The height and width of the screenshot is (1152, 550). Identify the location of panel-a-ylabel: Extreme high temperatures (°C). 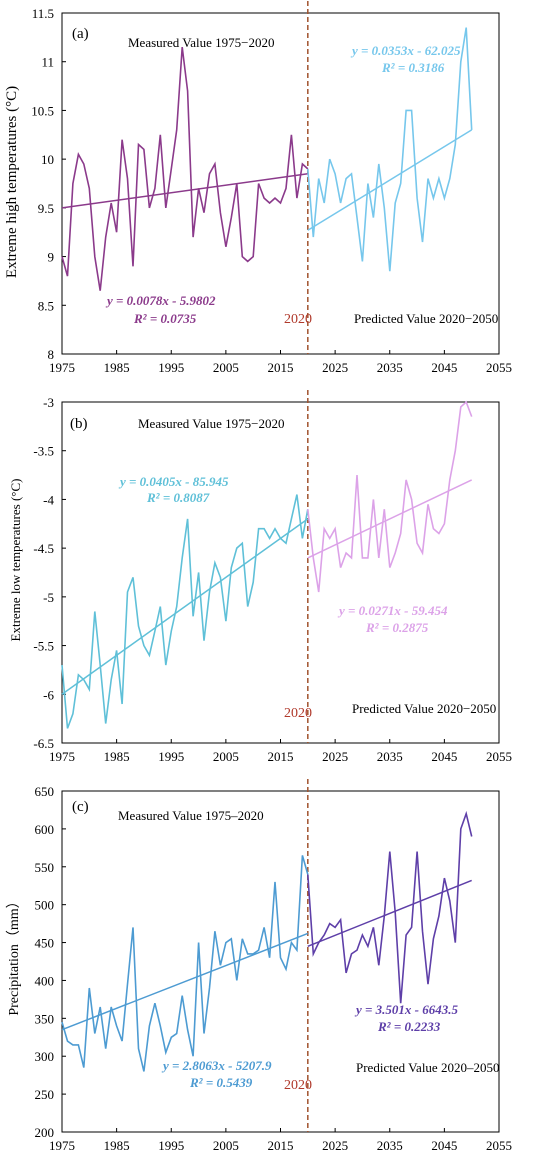
(12, 182).